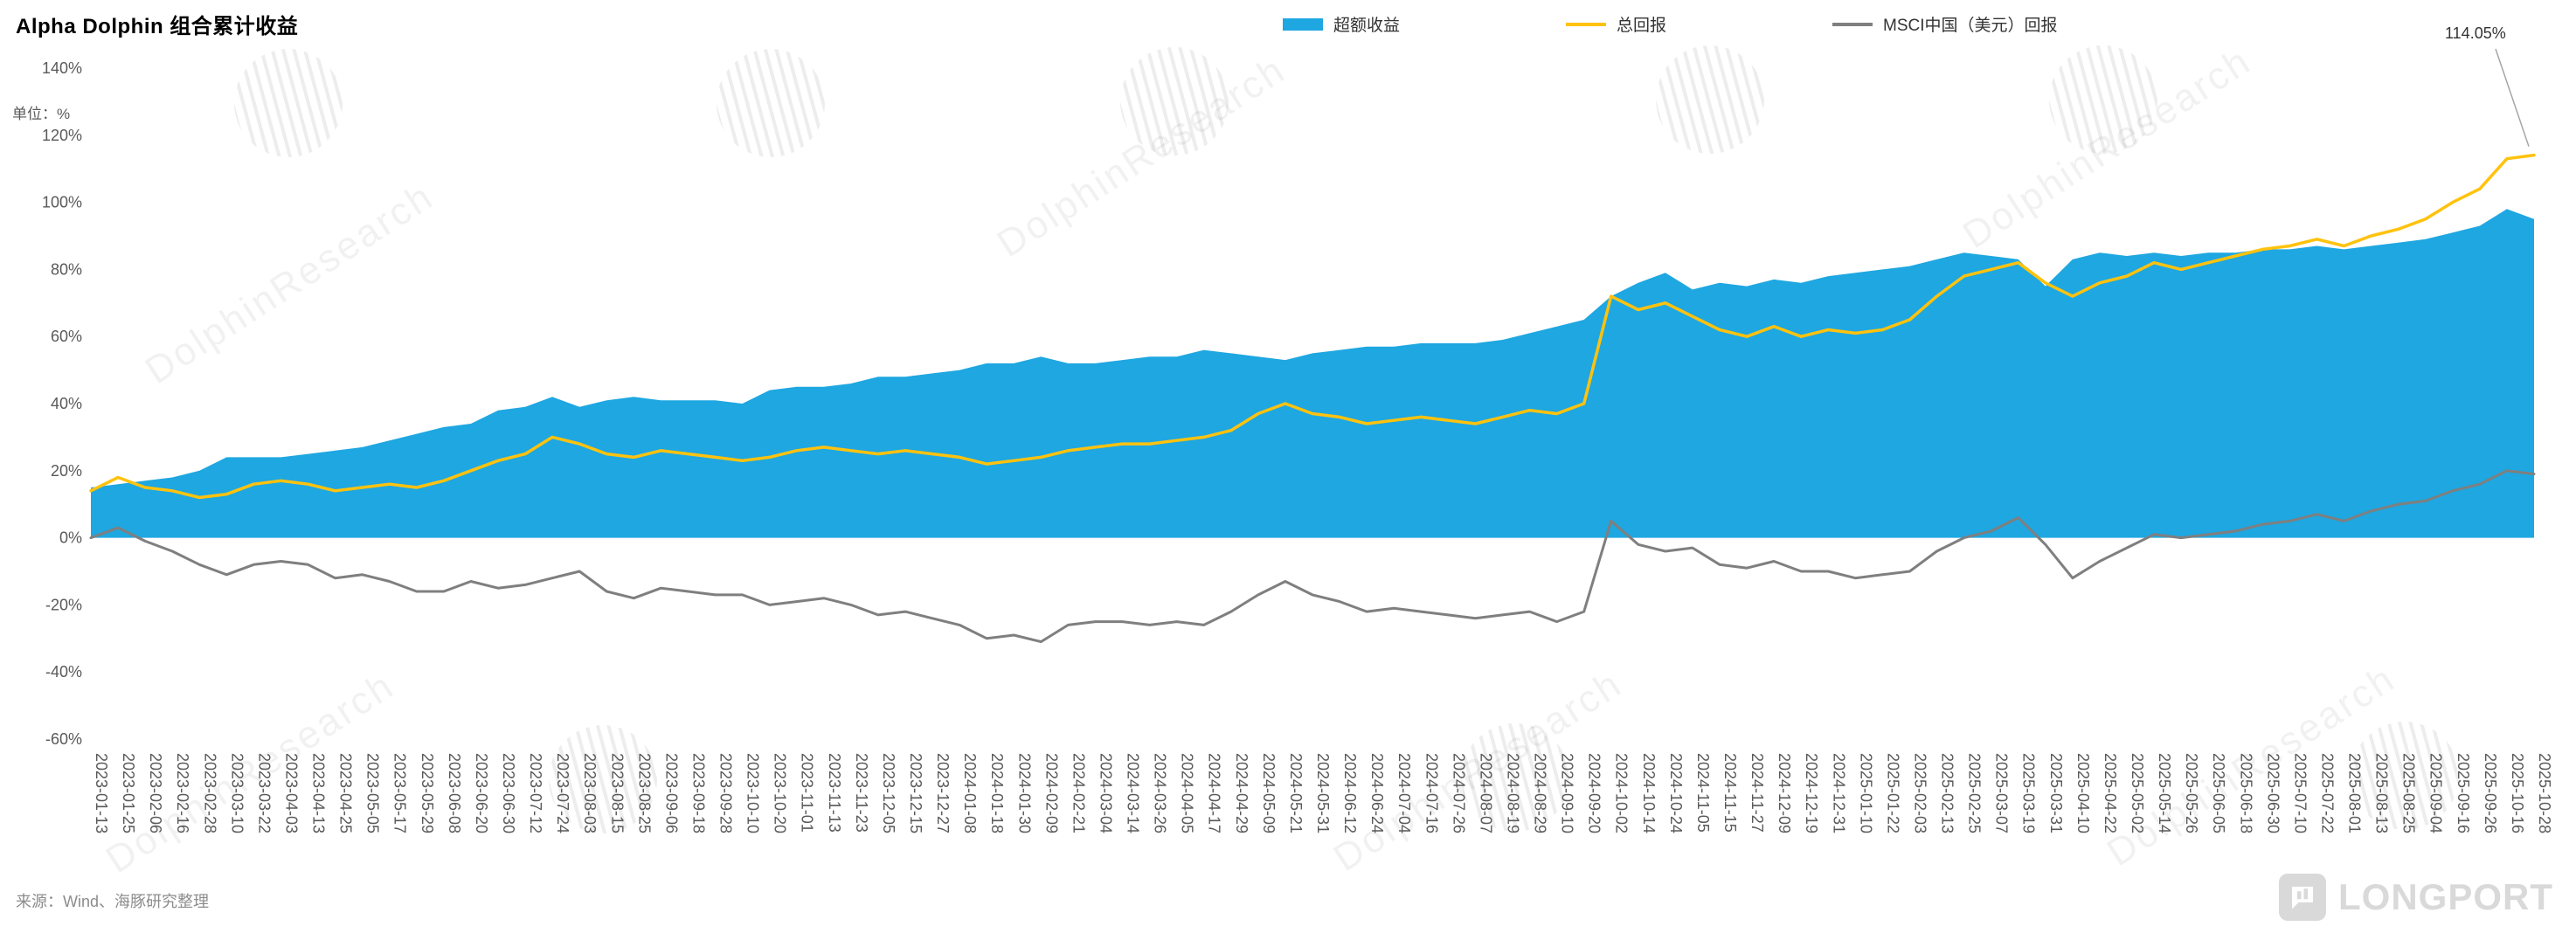 The image size is (2576, 940). I want to click on x-axis-tick-label: 2023-11-01, so click(807, 793).